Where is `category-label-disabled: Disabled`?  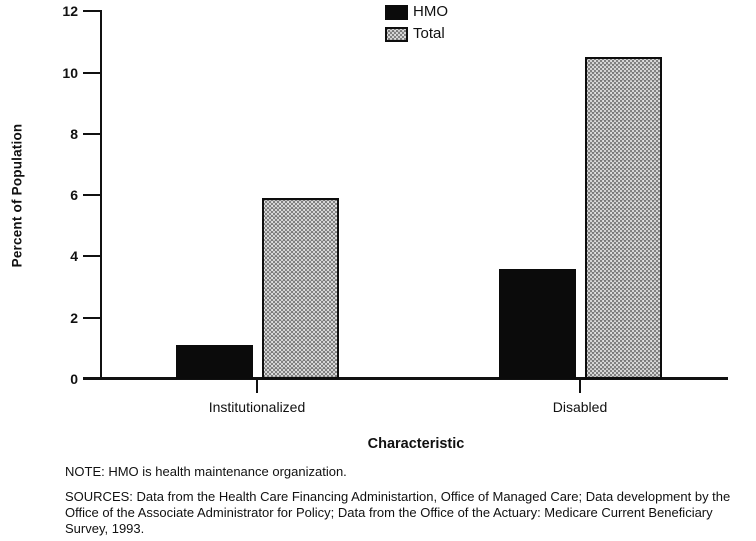
category-label-disabled: Disabled is located at coordinates (580, 407).